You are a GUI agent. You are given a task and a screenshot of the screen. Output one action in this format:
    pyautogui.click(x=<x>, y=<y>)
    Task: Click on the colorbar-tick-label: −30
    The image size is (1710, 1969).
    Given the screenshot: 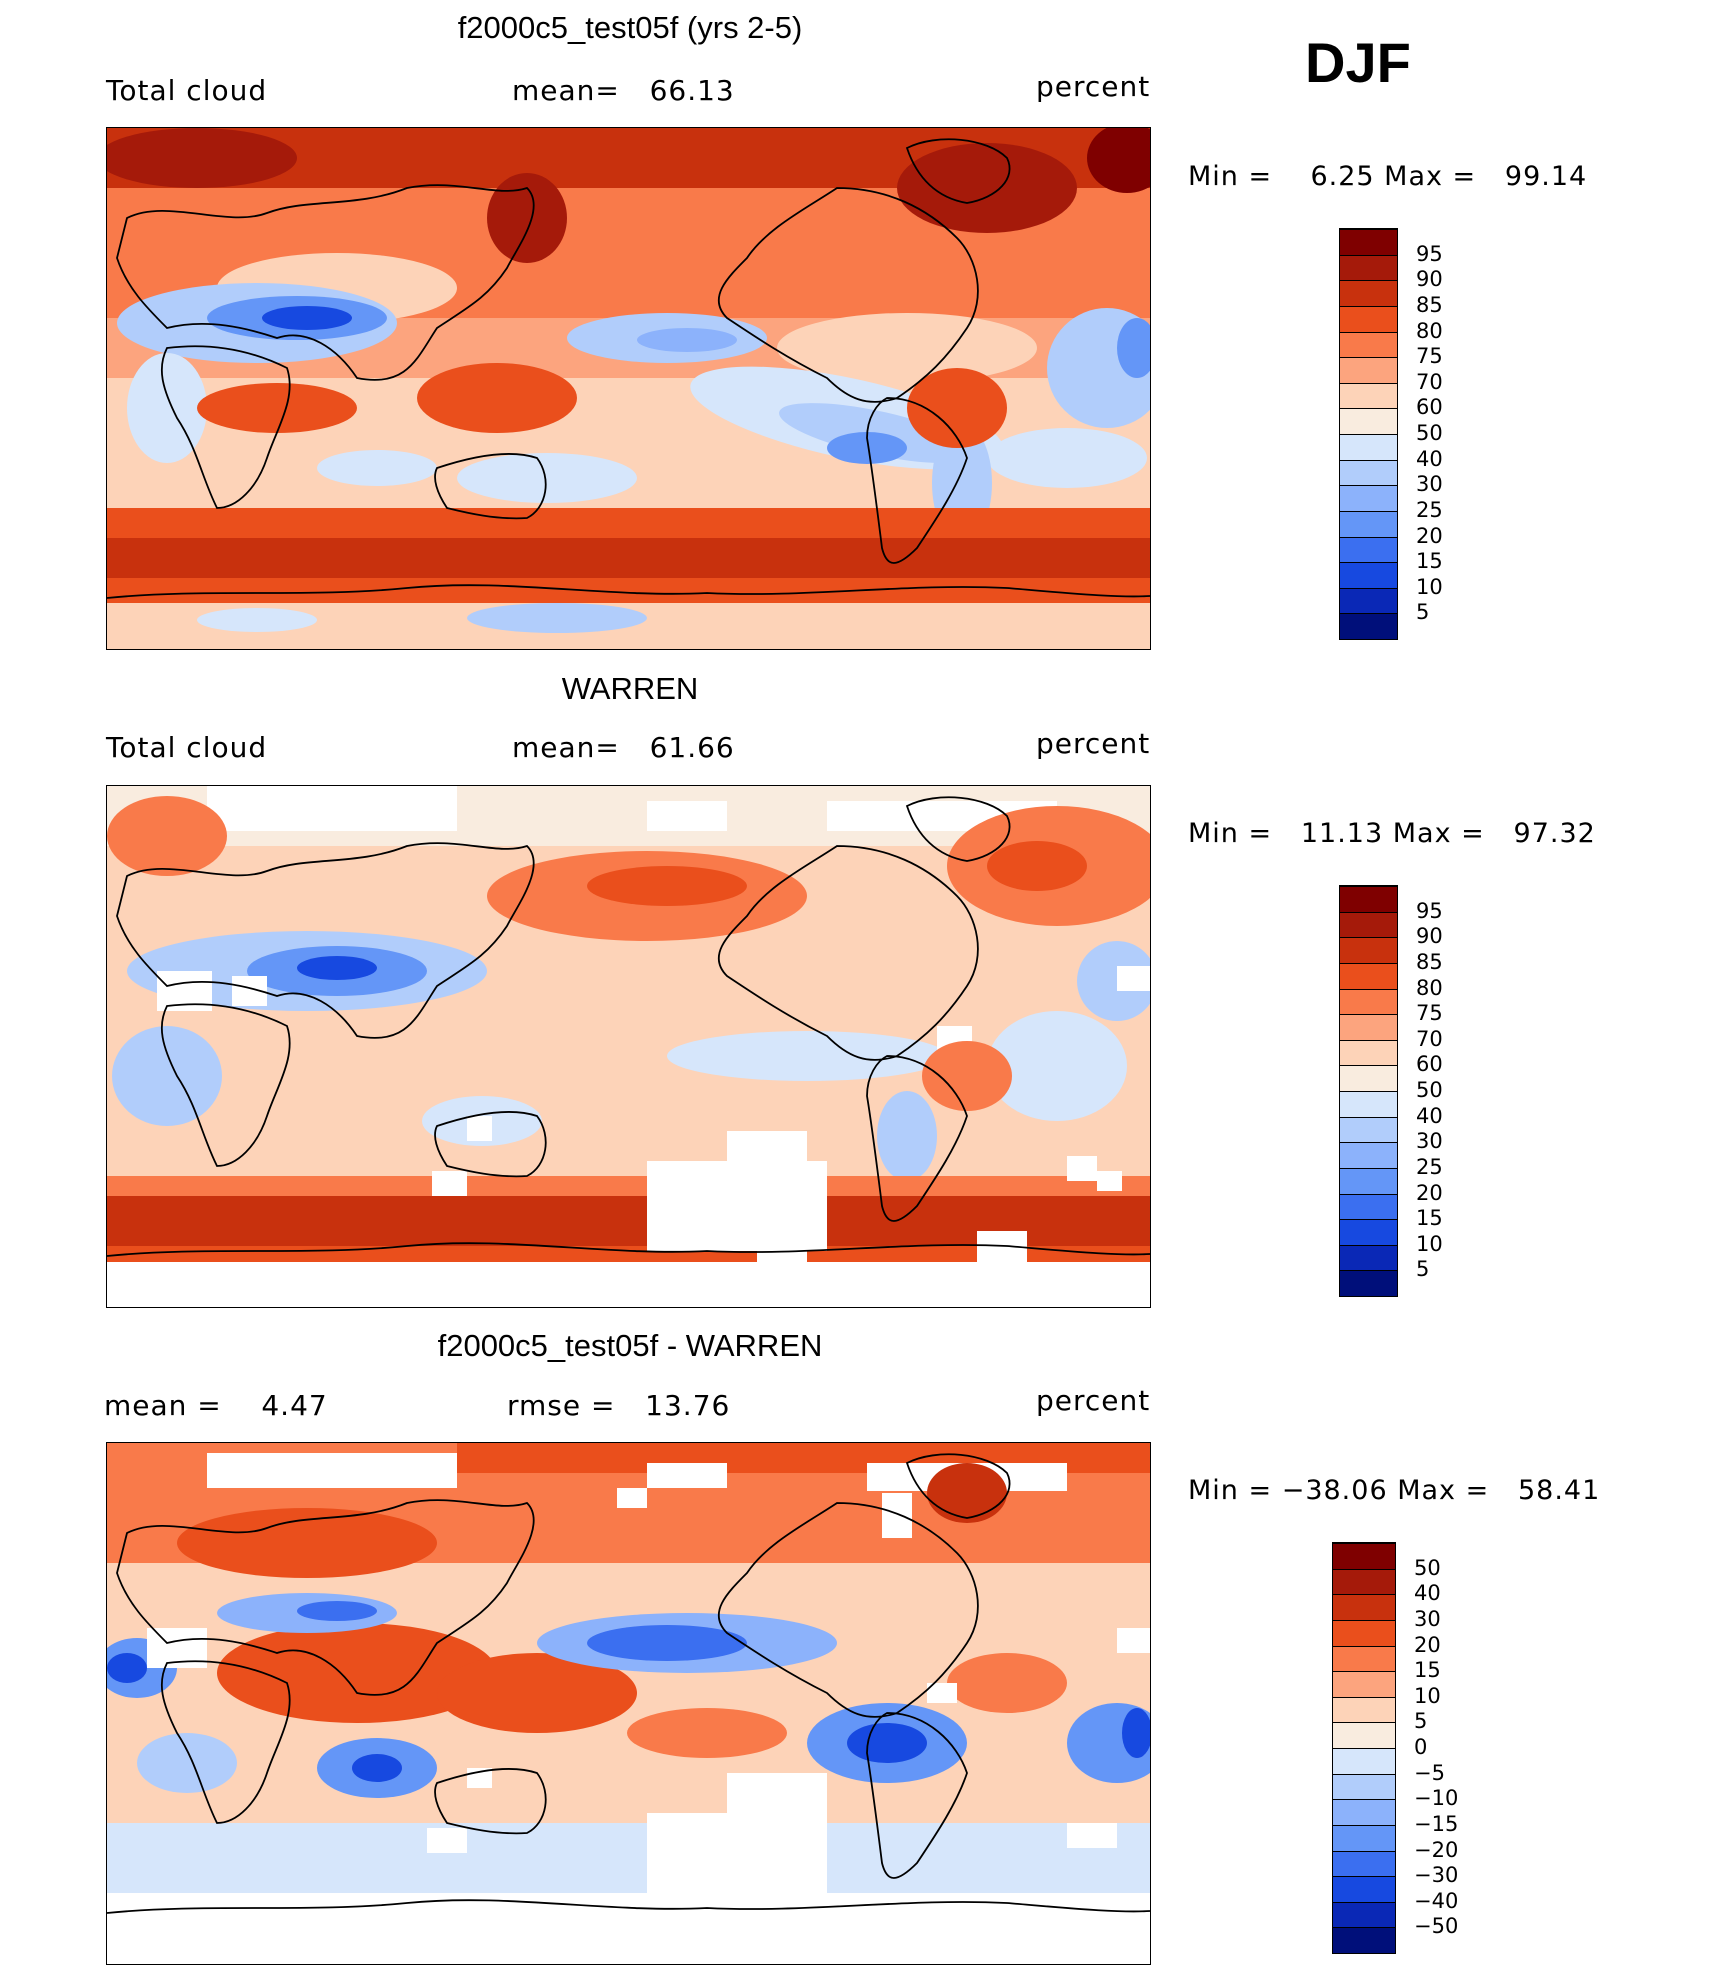 What is the action you would take?
    pyautogui.click(x=1436, y=1875)
    